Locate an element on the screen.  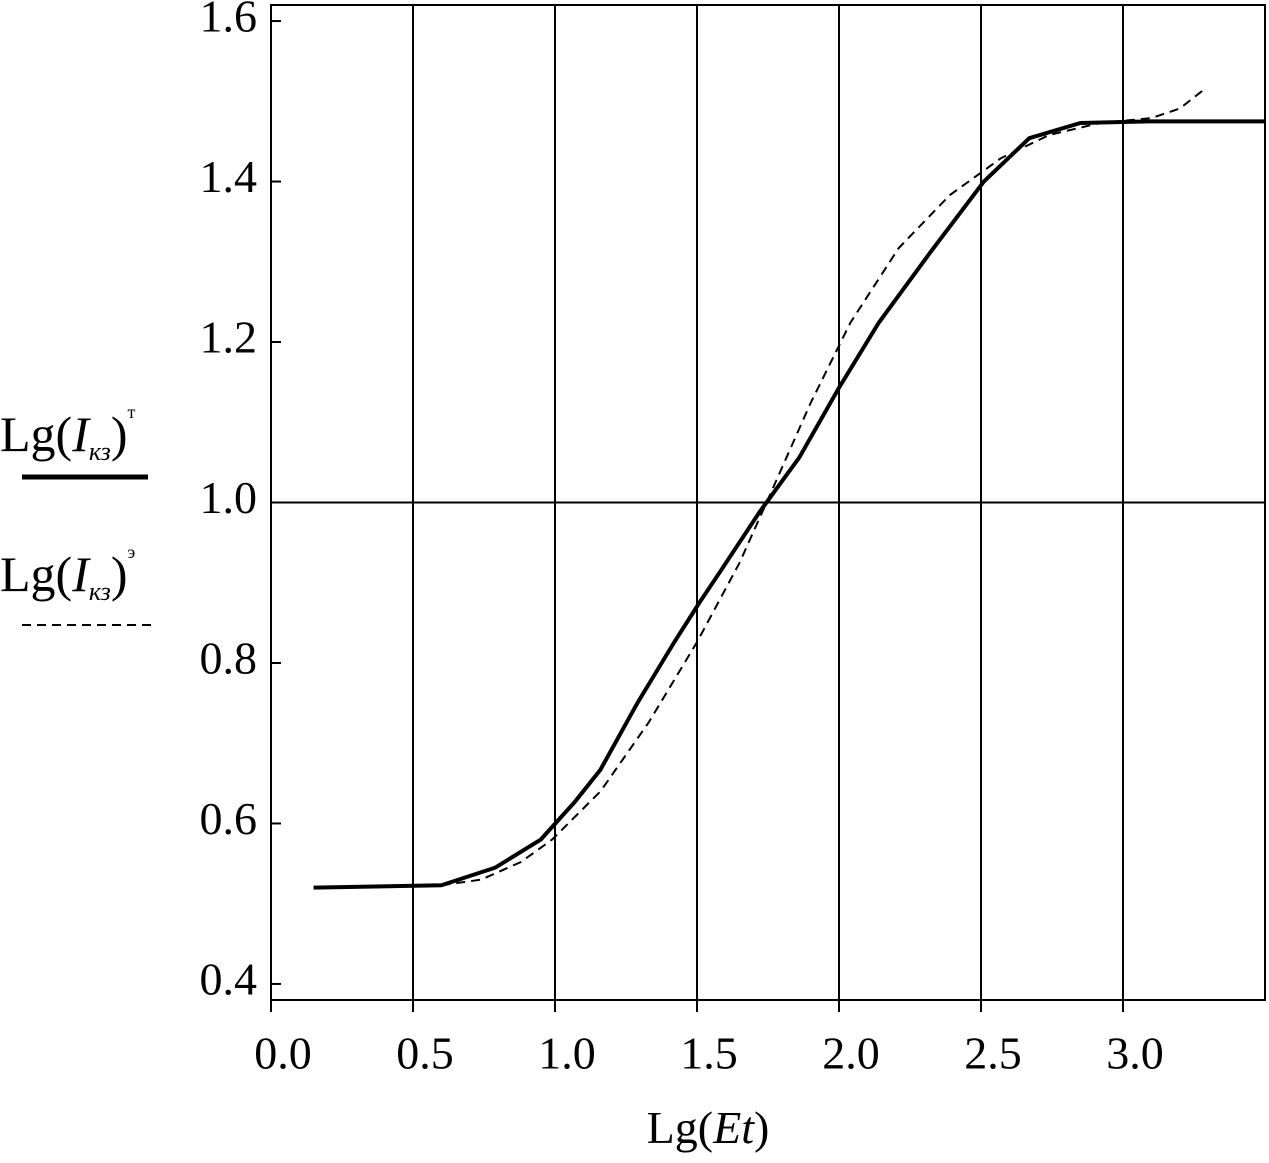
y-tick-label: 0.6 is located at coordinates (229, 818).